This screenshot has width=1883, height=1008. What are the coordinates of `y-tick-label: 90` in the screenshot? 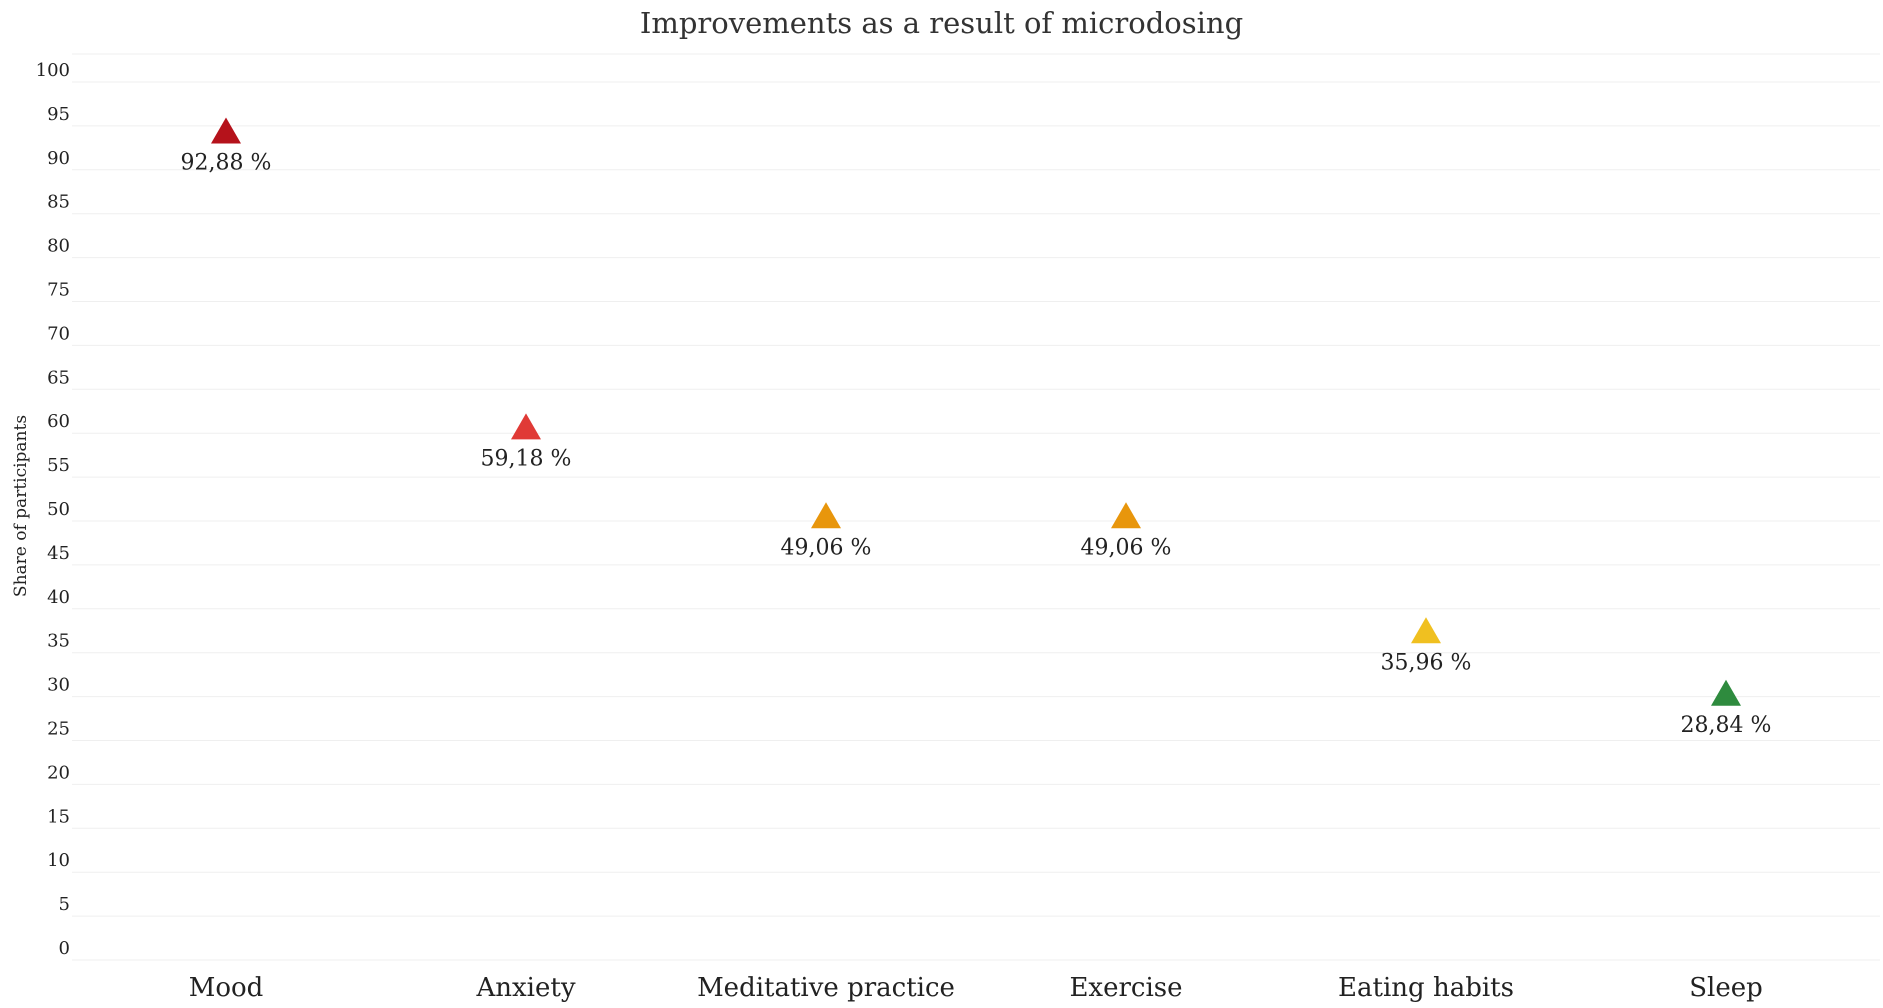 It's located at (58, 158).